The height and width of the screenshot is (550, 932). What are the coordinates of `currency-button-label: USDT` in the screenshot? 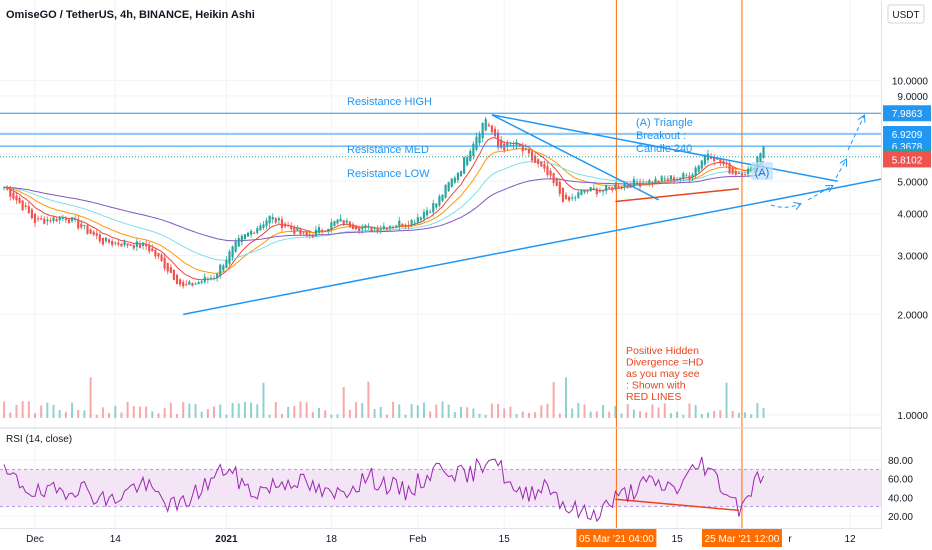 It's located at (905, 15).